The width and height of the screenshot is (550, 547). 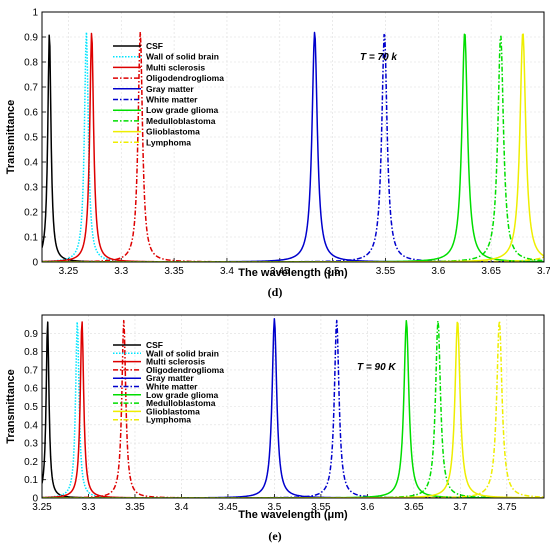 What do you see at coordinates (35, 13) in the screenshot?
I see `y-tick-label: 1` at bounding box center [35, 13].